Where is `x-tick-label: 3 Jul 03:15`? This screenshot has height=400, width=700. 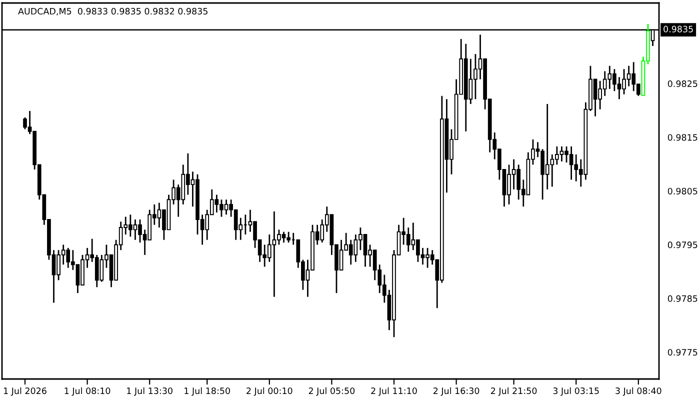 x-tick-label: 3 Jul 03:15 is located at coordinates (576, 391).